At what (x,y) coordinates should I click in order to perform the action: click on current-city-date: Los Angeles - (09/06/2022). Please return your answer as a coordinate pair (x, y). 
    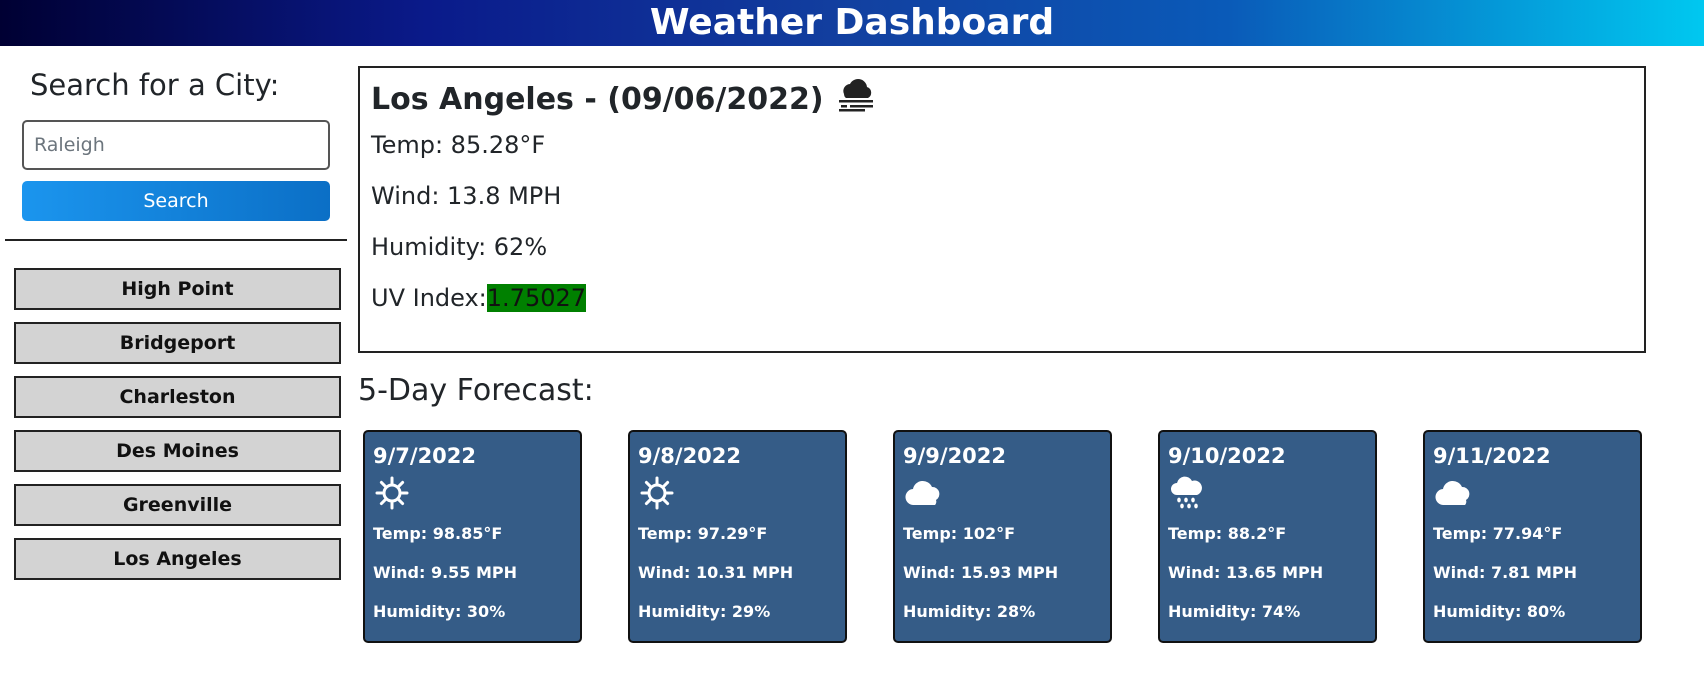
    Looking at the image, I should click on (597, 99).